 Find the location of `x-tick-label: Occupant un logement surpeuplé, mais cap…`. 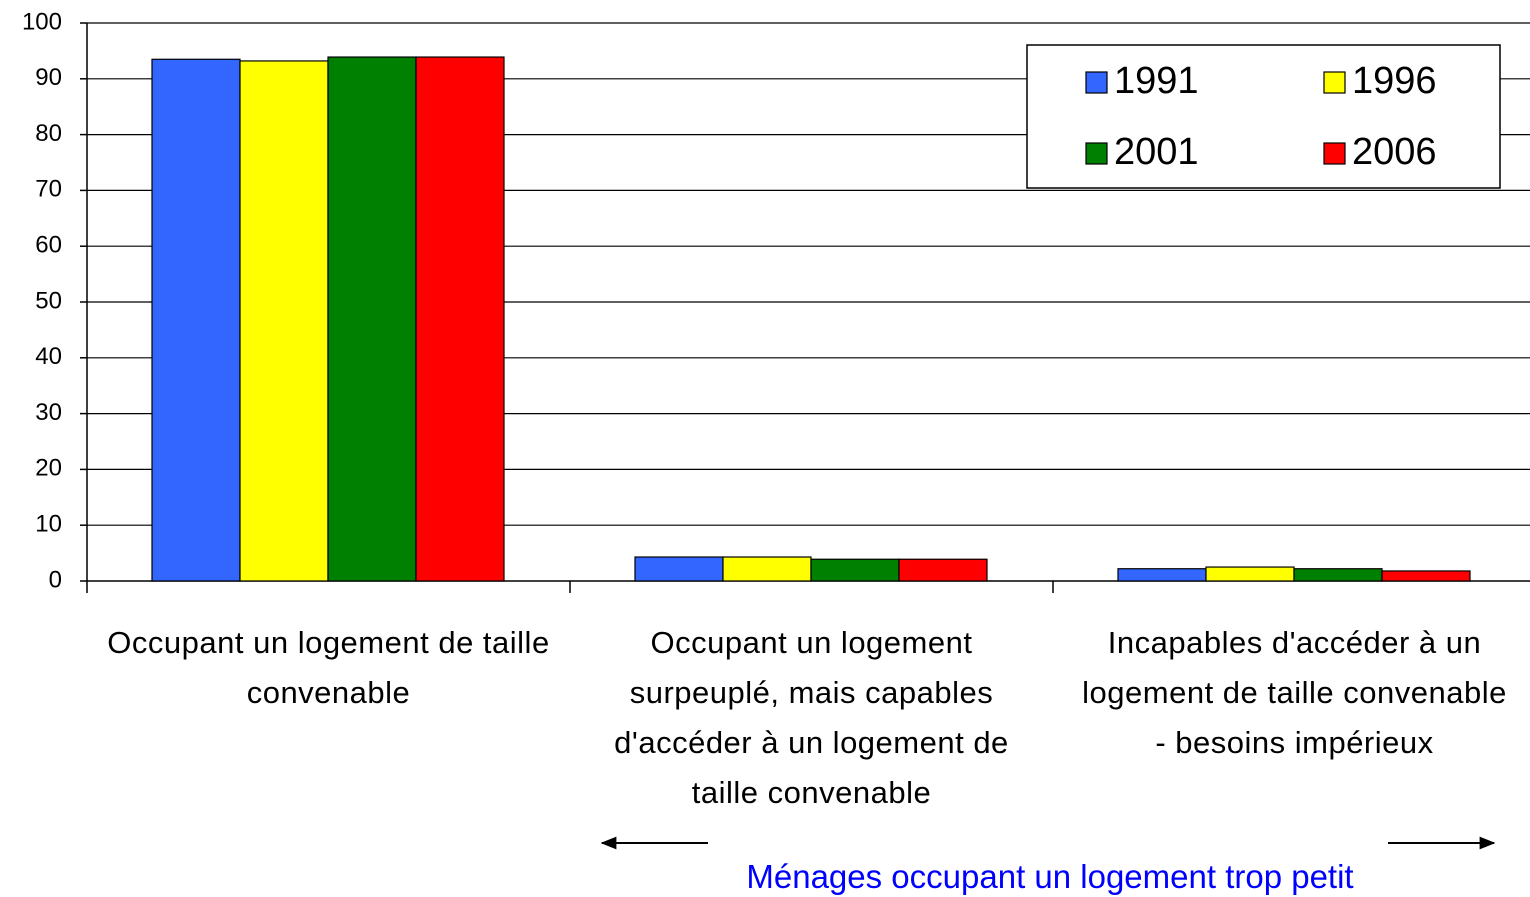

x-tick-label: Occupant un logement surpeuplé, mais cap… is located at coordinates (811, 717).